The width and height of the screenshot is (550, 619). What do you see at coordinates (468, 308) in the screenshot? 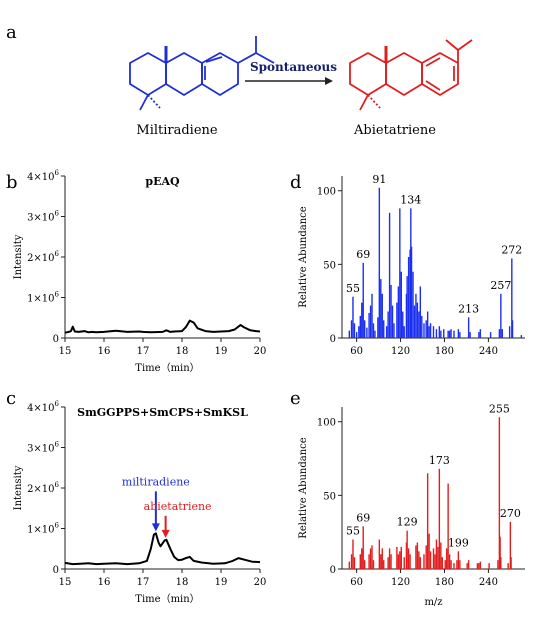
I see `peak-label: 213` at bounding box center [468, 308].